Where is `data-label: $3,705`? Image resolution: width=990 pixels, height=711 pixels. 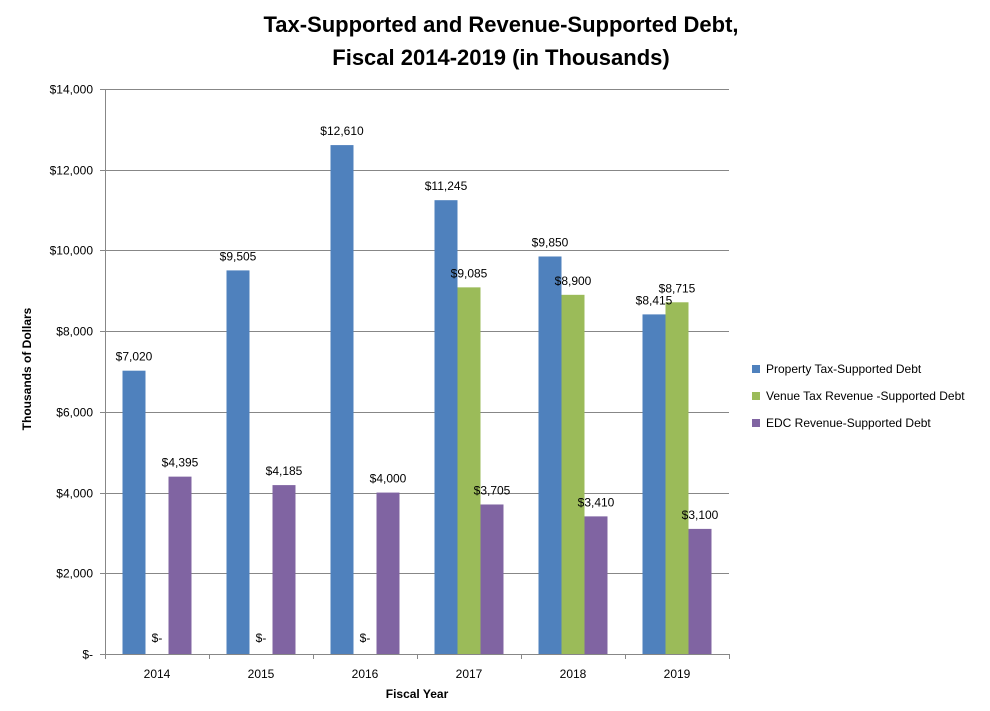
data-label: $3,705 is located at coordinates (492, 490).